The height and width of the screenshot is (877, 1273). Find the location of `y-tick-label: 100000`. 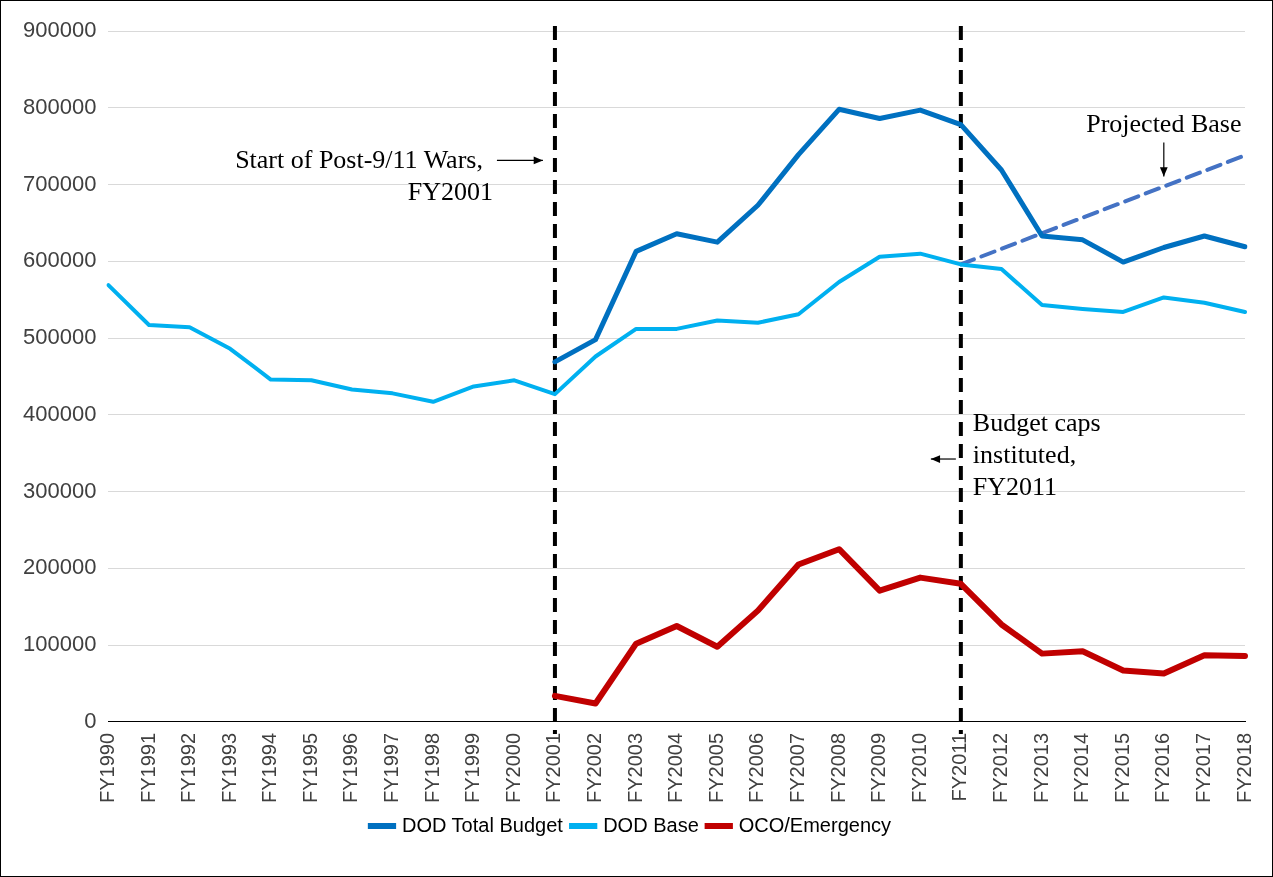

y-tick-label: 100000 is located at coordinates (59, 644).